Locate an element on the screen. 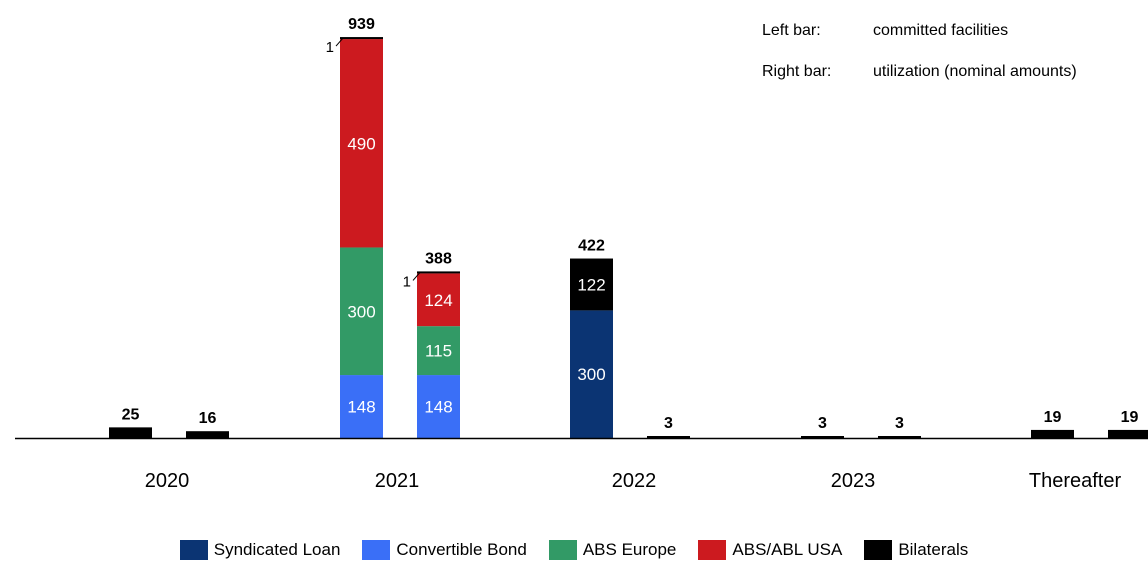 The width and height of the screenshot is (1148, 563). legend-label: ABS/ABL USA is located at coordinates (787, 549).